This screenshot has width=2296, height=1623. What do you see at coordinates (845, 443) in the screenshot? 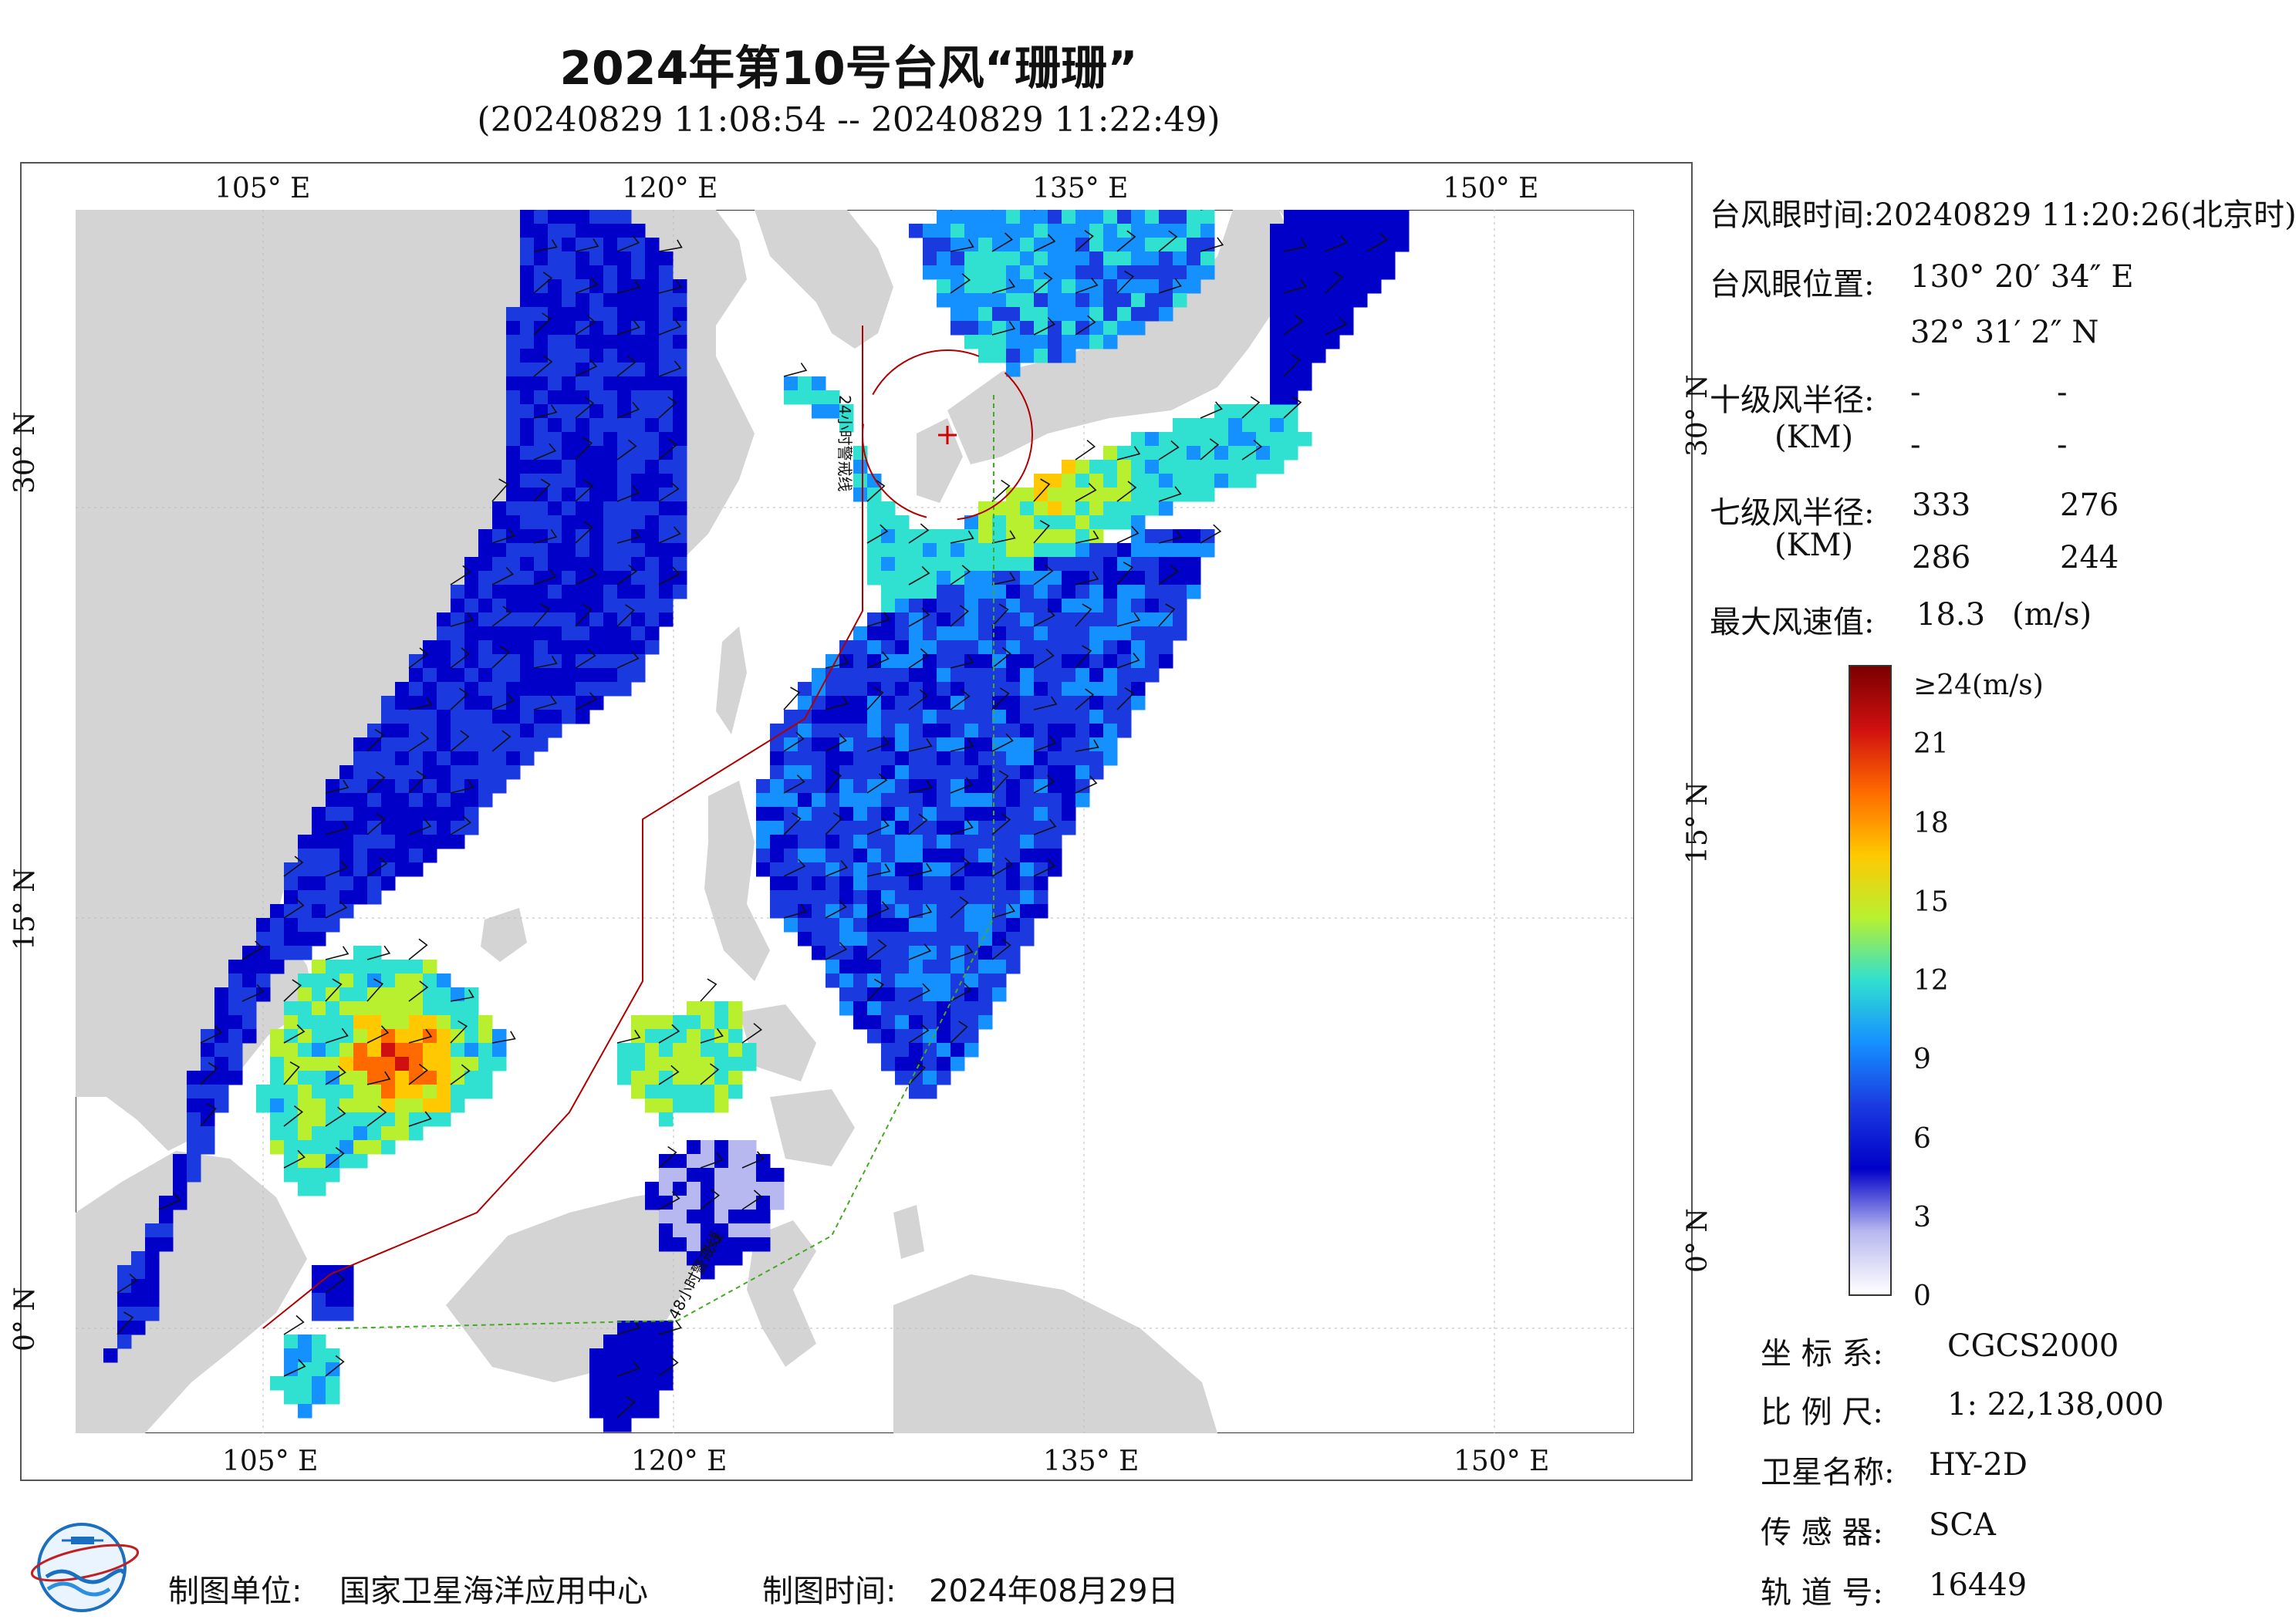
I see `track-label-24h: 24小时警戒线` at bounding box center [845, 443].